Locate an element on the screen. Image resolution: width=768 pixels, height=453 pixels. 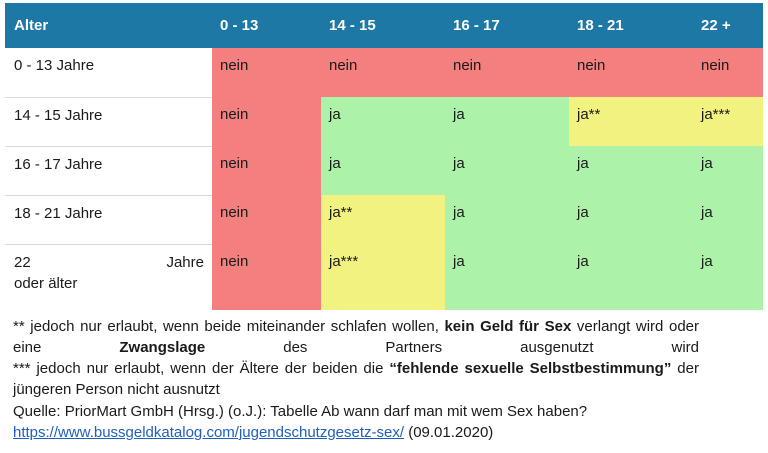
footnote-text: der jüngeren Person nicht ausnutzt is located at coordinates (356, 379).